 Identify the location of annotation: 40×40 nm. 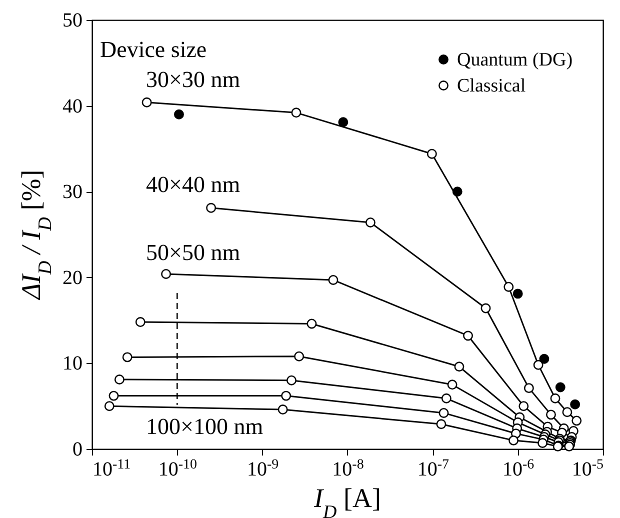
(193, 184).